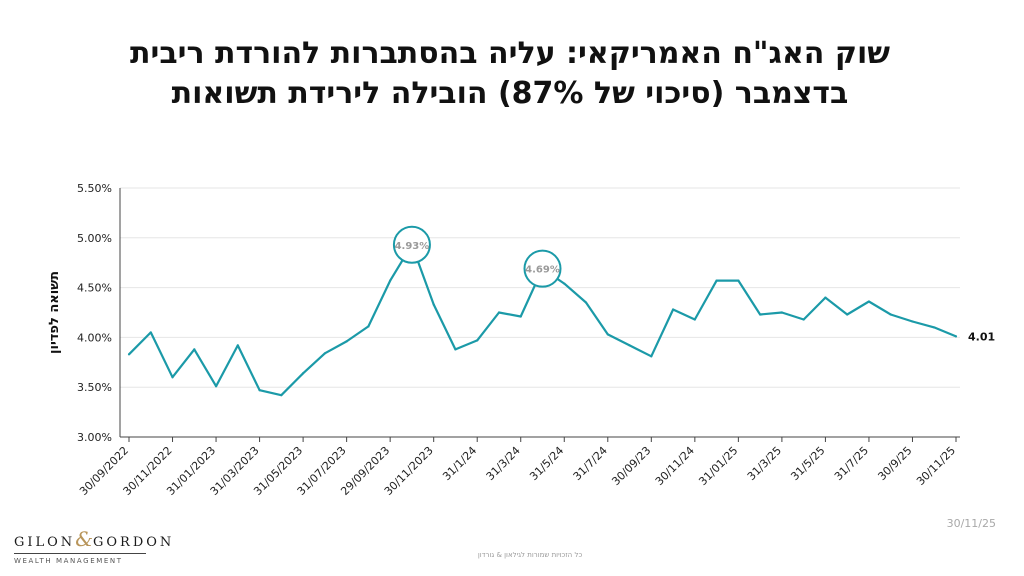  I want to click on logo-subtitle: WEALTH MANAGEMENT, so click(68, 561).